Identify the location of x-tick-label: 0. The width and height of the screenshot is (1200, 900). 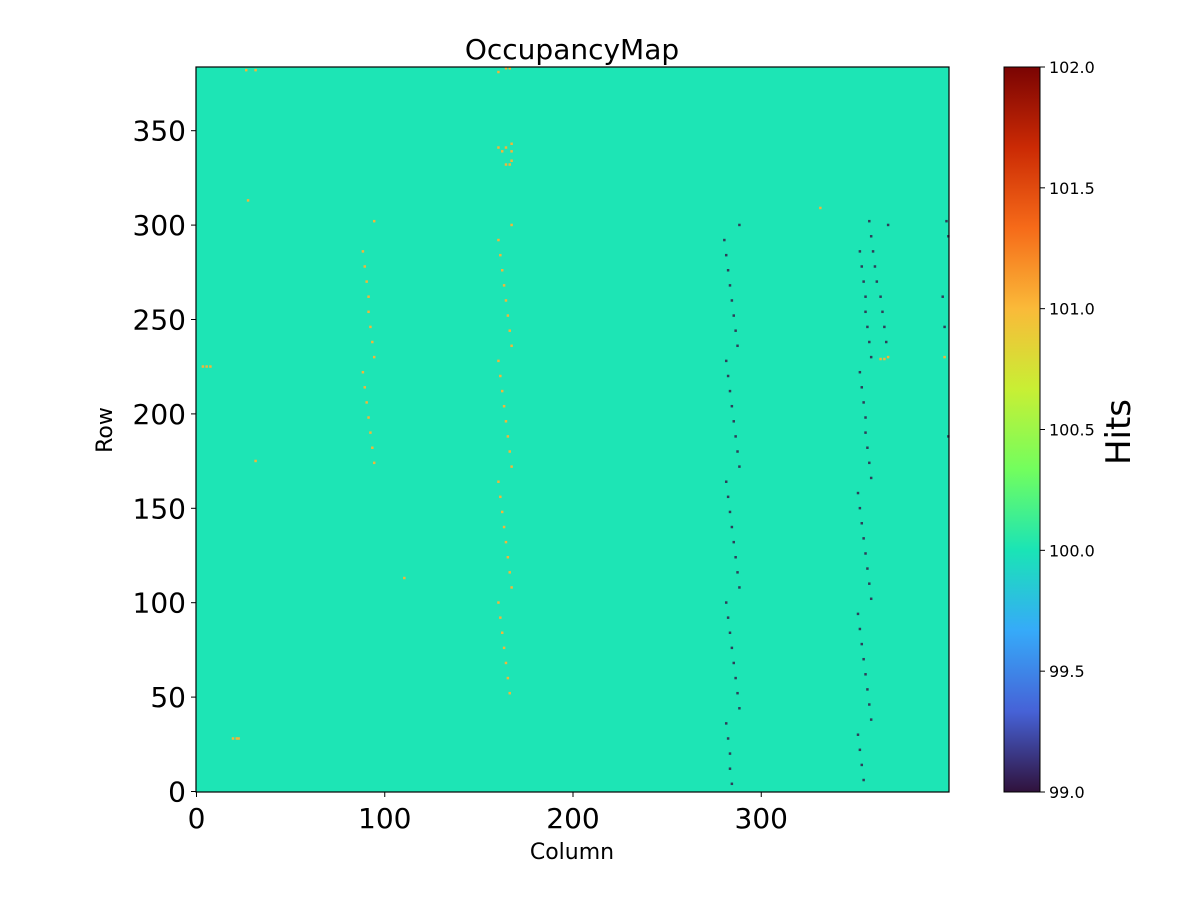
(197, 818).